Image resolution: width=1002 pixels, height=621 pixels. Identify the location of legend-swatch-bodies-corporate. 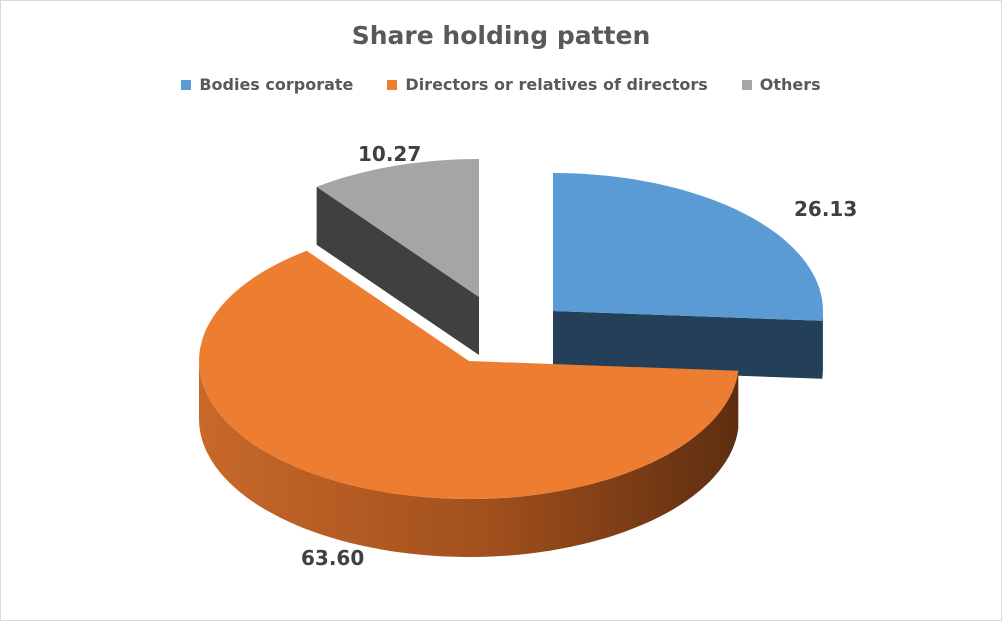
(186, 84).